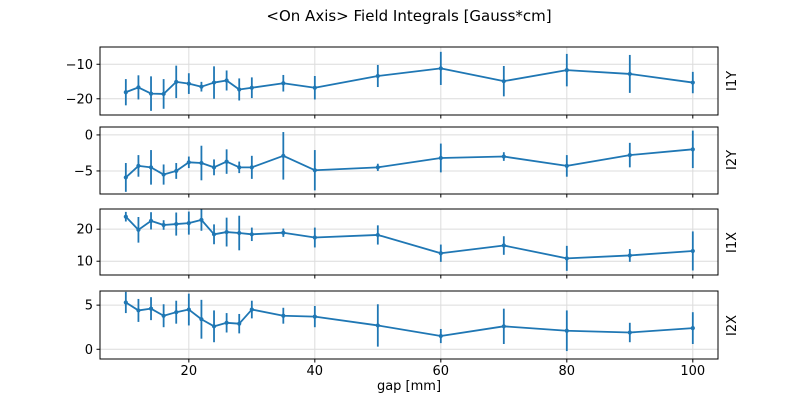 The width and height of the screenshot is (800, 400). Describe the element at coordinates (84, 230) in the screenshot. I see `y-tick-label: 20` at that location.